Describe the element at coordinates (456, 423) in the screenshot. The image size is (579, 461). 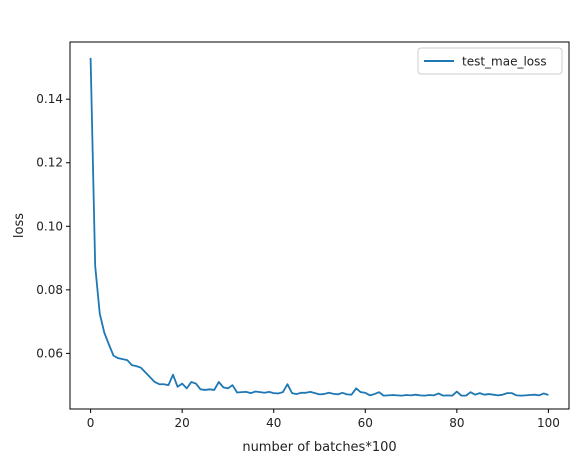
I see `x-tick-label: 80` at that location.